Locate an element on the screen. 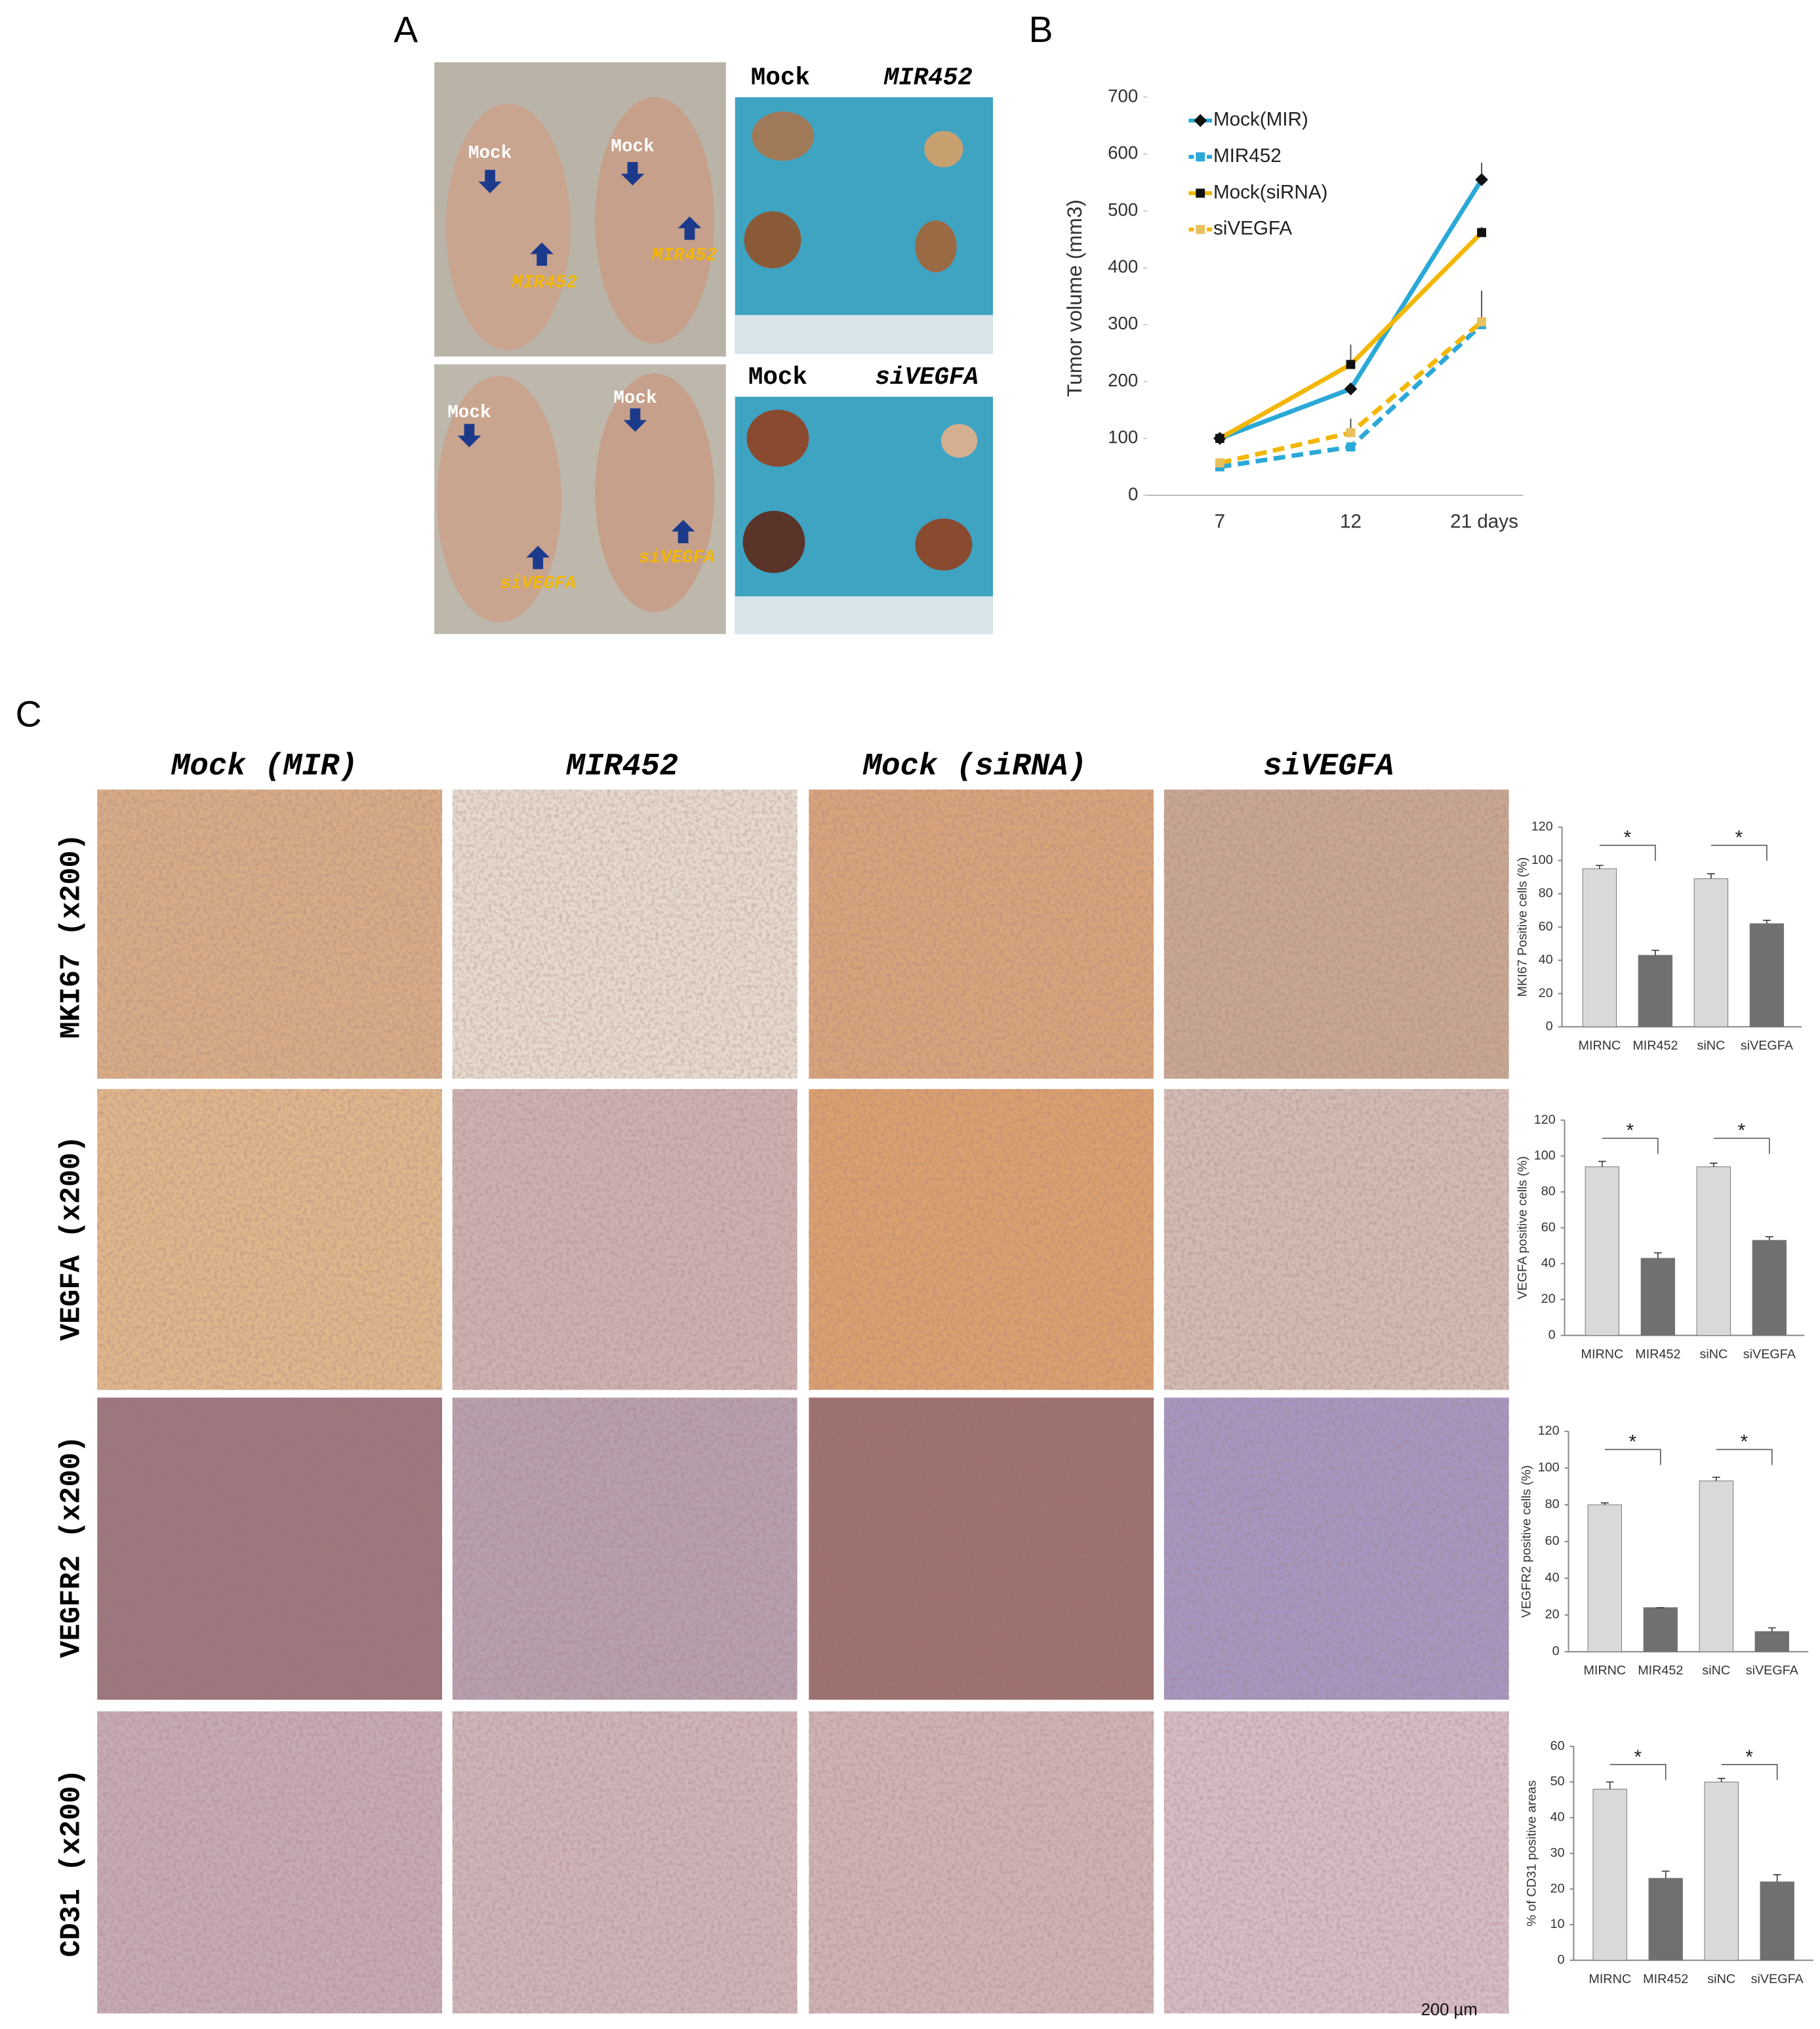 This screenshot has width=1820, height=2029. y-tick-label: 600 is located at coordinates (1123, 152).